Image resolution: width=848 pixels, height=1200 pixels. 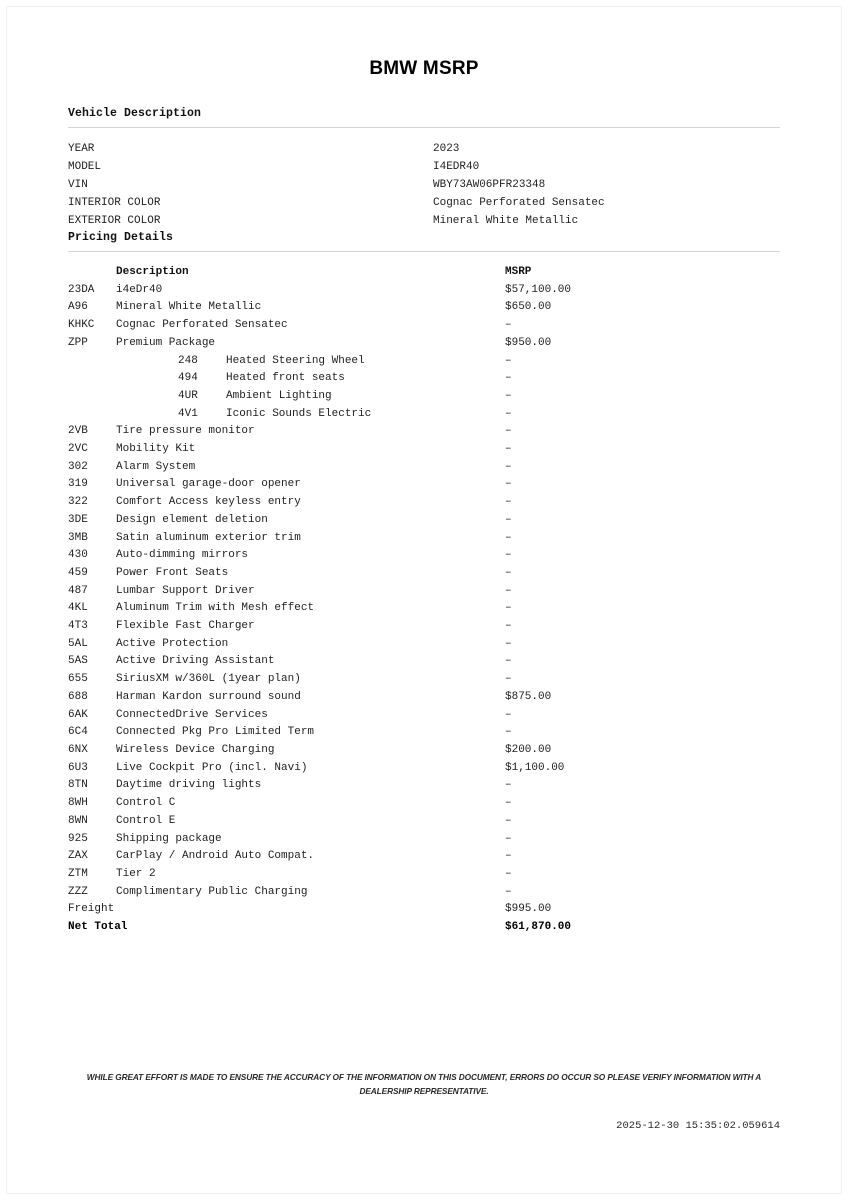 What do you see at coordinates (146, 803) in the screenshot?
I see `option-description: Control C` at bounding box center [146, 803].